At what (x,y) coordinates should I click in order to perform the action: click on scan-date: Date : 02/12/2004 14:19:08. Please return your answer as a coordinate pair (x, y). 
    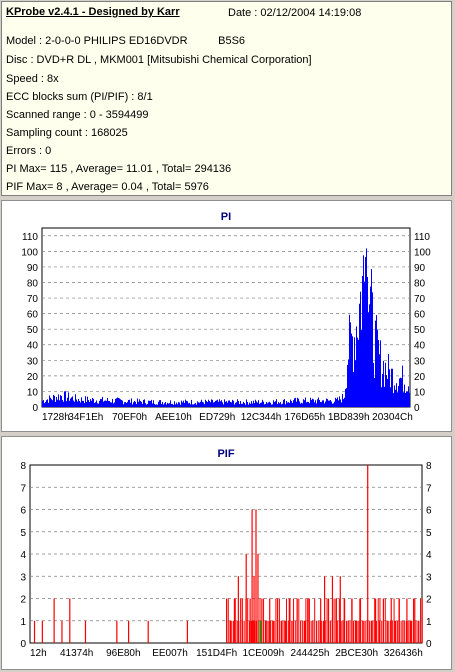
    Looking at the image, I should click on (295, 13).